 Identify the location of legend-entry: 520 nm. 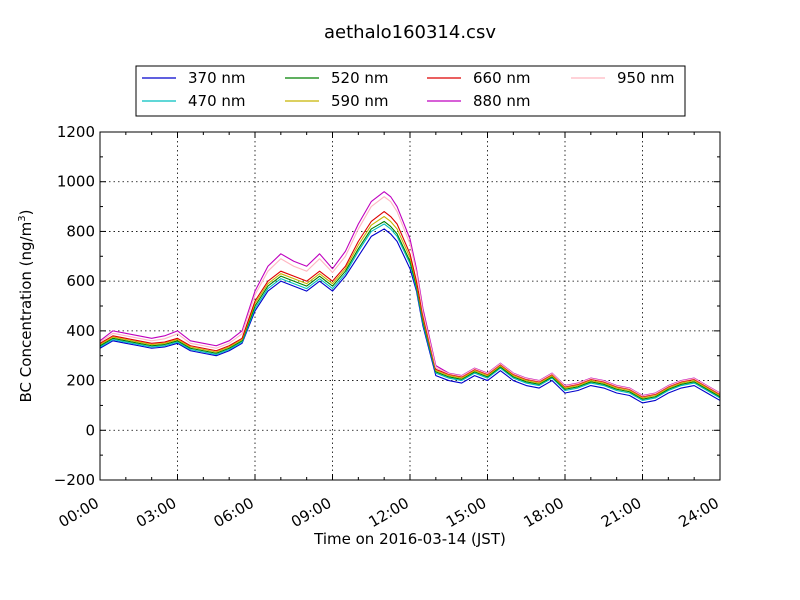
(337, 78).